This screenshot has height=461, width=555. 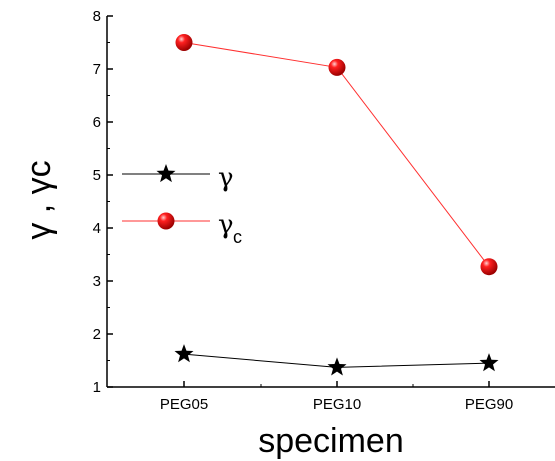 What do you see at coordinates (97, 281) in the screenshot?
I see `y-tick-label: 3` at bounding box center [97, 281].